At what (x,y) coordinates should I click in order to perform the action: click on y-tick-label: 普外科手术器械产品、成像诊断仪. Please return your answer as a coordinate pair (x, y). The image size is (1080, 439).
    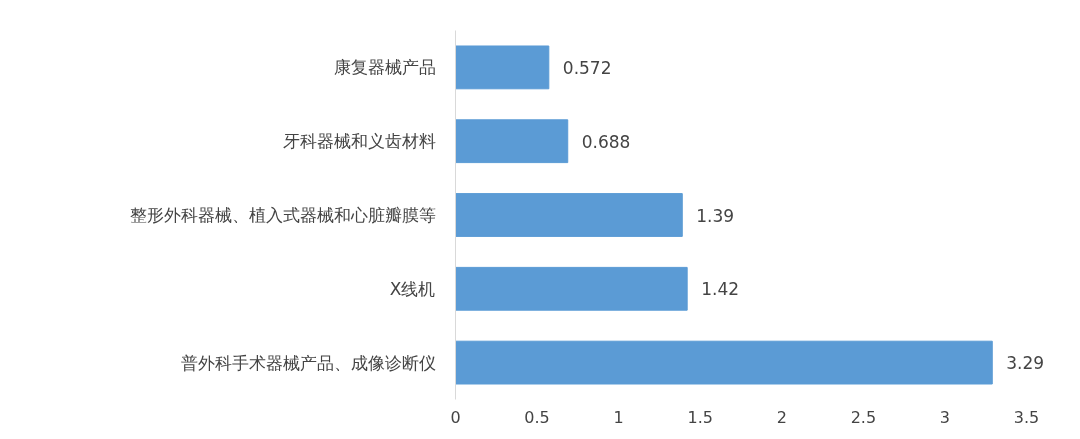
    Looking at the image, I should click on (308, 362).